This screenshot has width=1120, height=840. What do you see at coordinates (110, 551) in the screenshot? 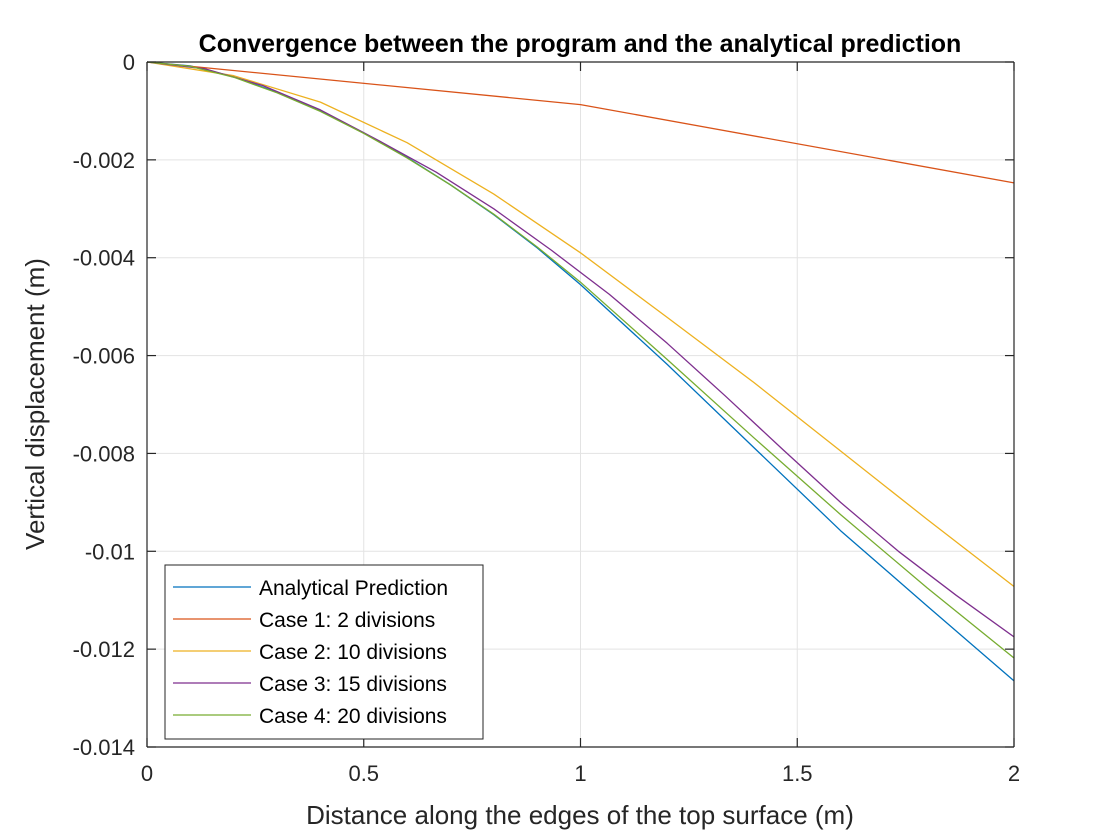
I see `y-tick-label: -0.01` at bounding box center [110, 551].